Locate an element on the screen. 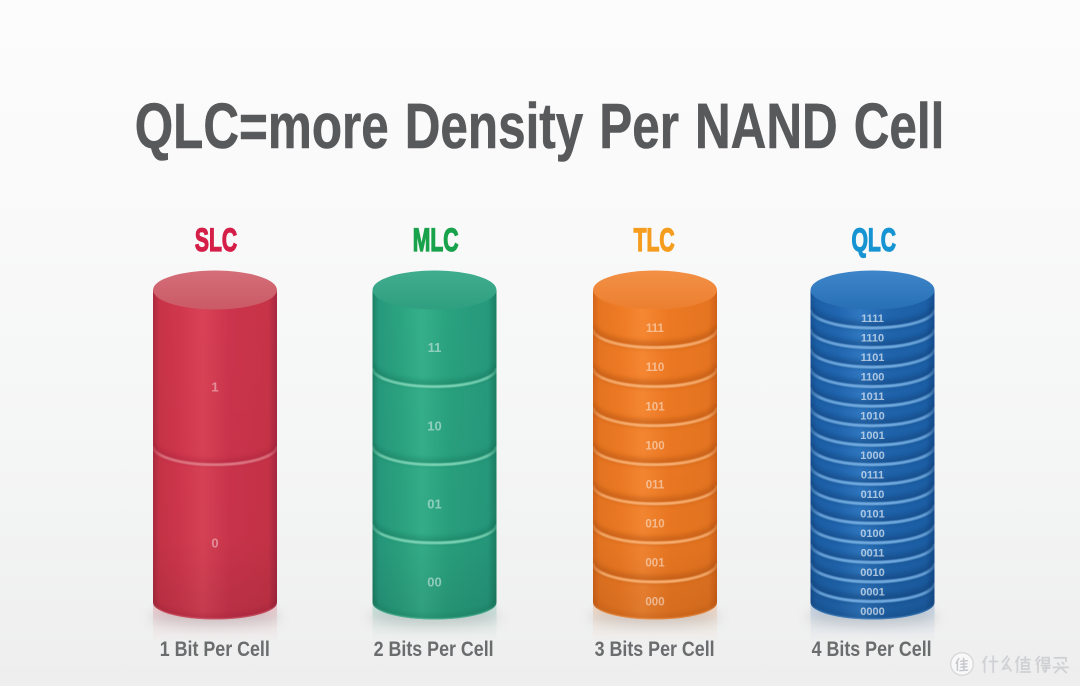  svg-text: 01 is located at coordinates (434, 504).